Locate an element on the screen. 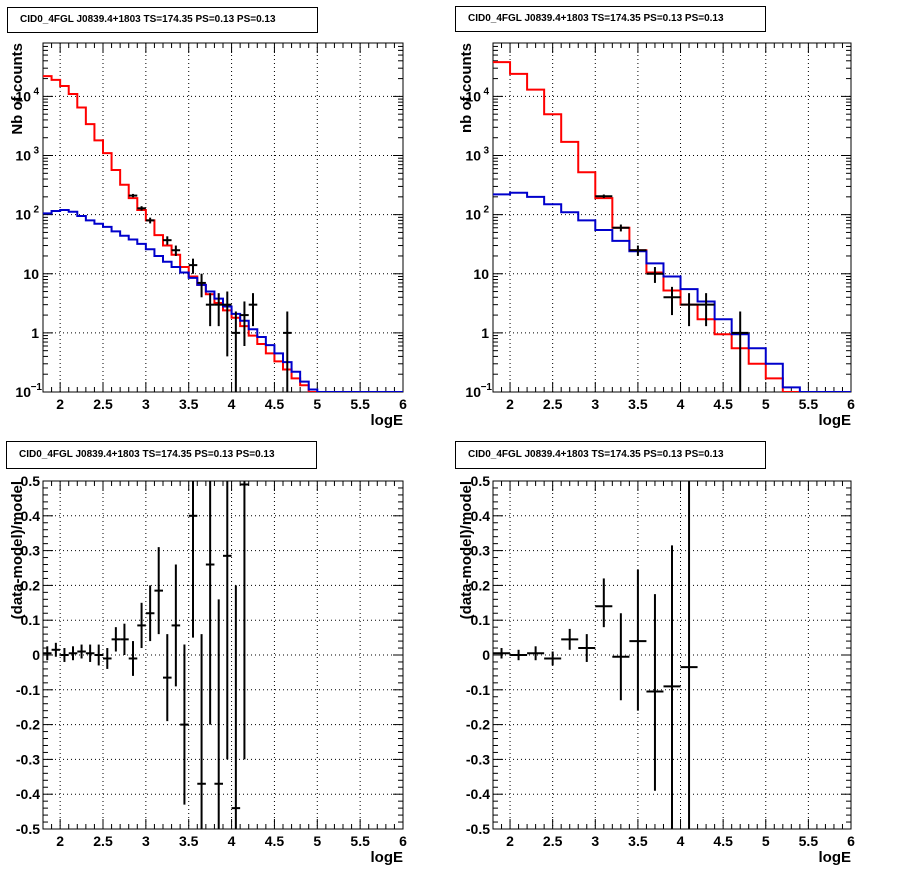  model-total-line is located at coordinates (223, 233).